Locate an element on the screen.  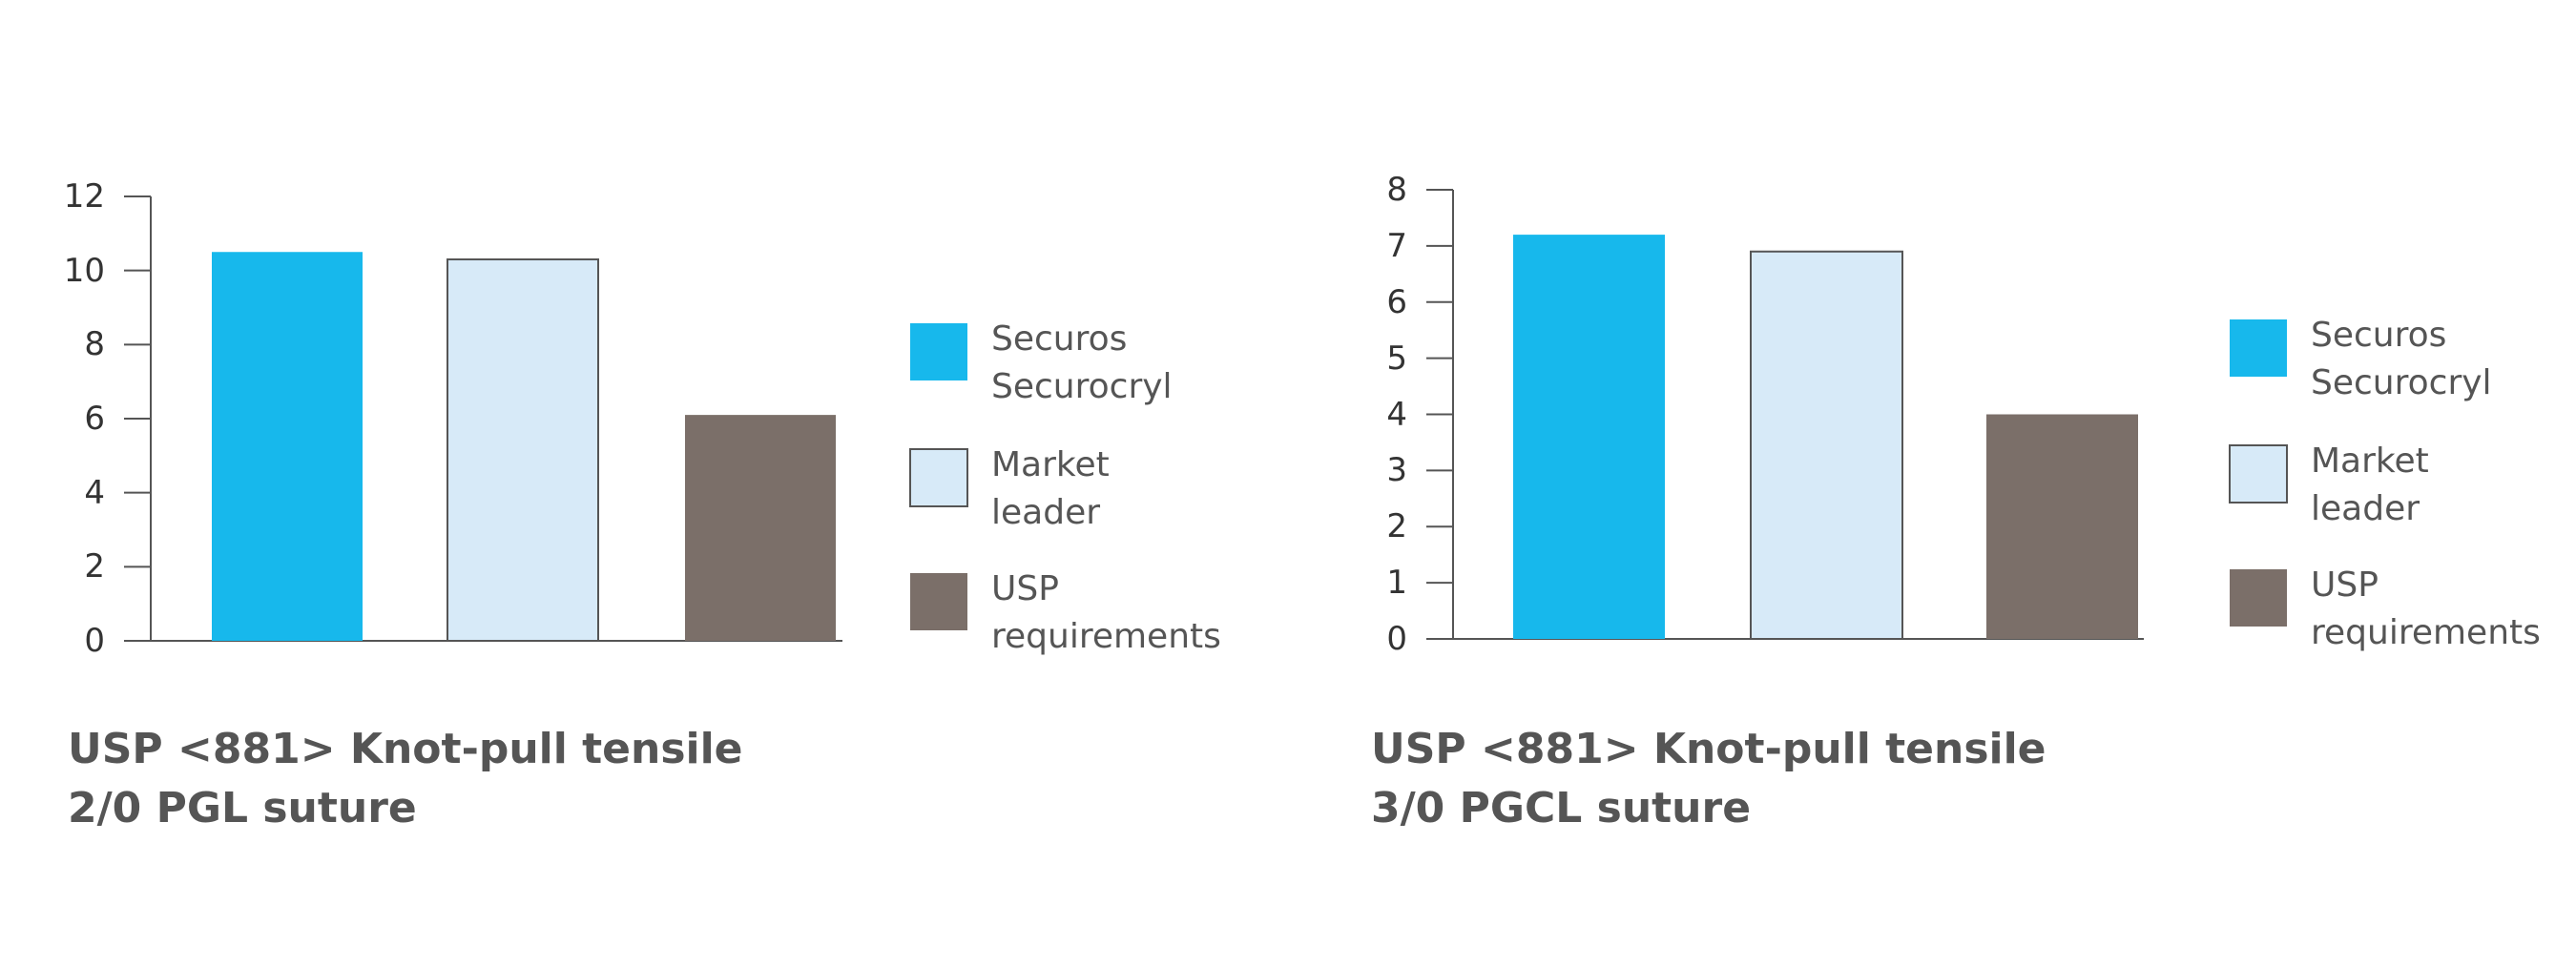
y-tick-label: 12 is located at coordinates (84, 196).